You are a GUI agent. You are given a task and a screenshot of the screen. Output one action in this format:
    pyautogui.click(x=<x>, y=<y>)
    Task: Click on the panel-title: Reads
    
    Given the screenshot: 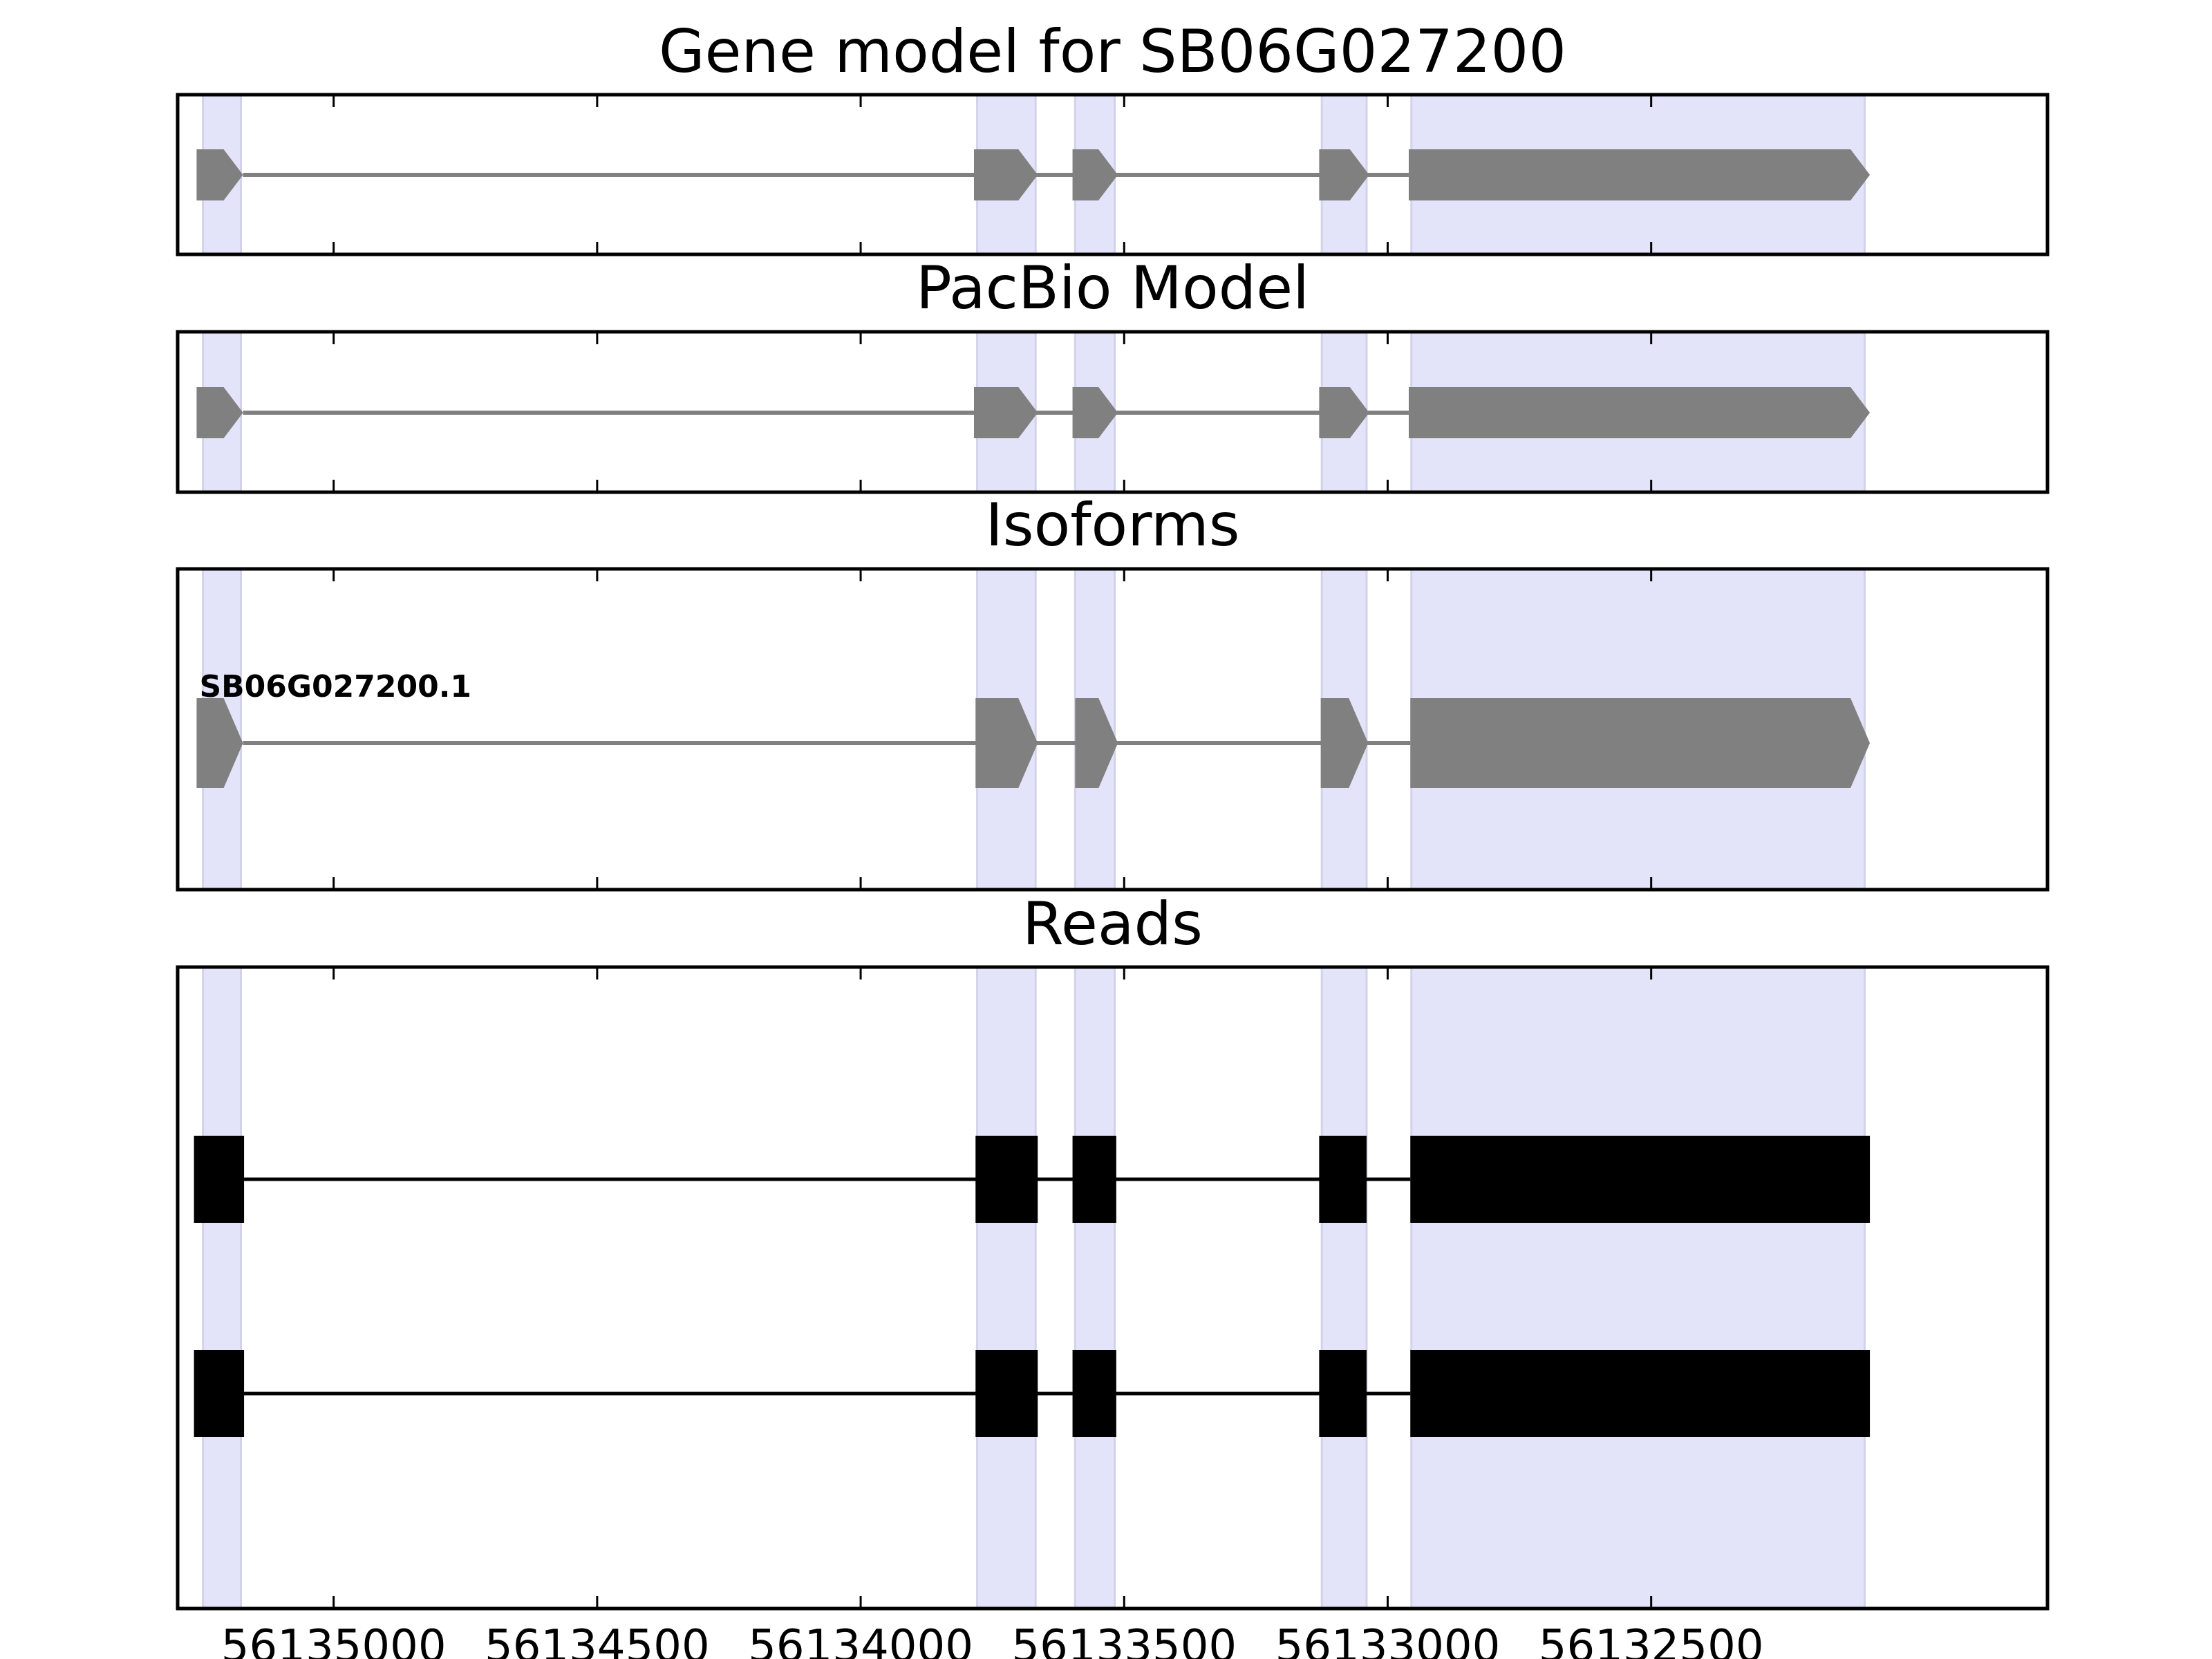 What is the action you would take?
    pyautogui.click(x=1112, y=924)
    